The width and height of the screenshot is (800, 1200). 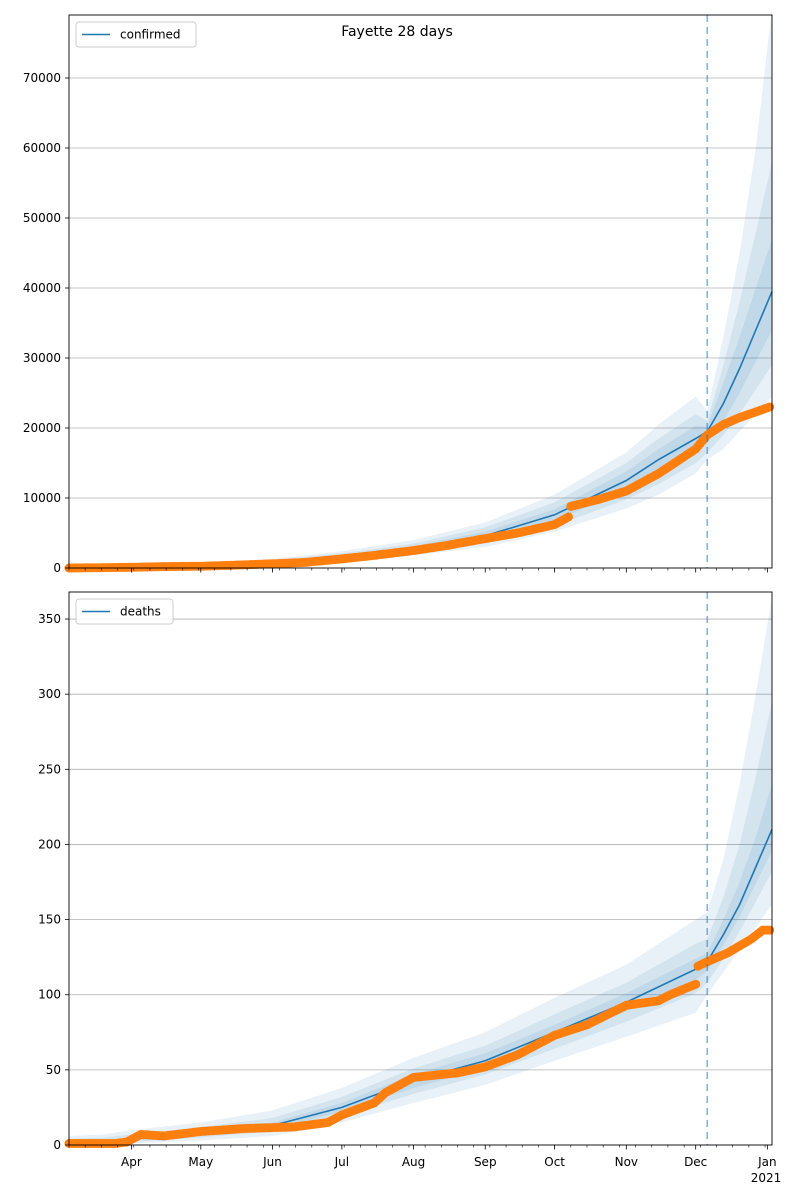 I want to click on deaths-legend: deaths, so click(x=124, y=611).